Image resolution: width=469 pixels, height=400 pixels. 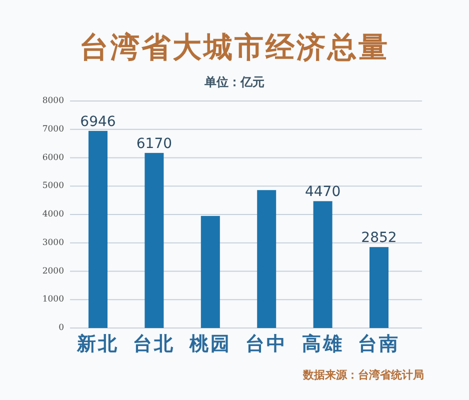 I want to click on data-label: 6170, so click(x=154, y=144).